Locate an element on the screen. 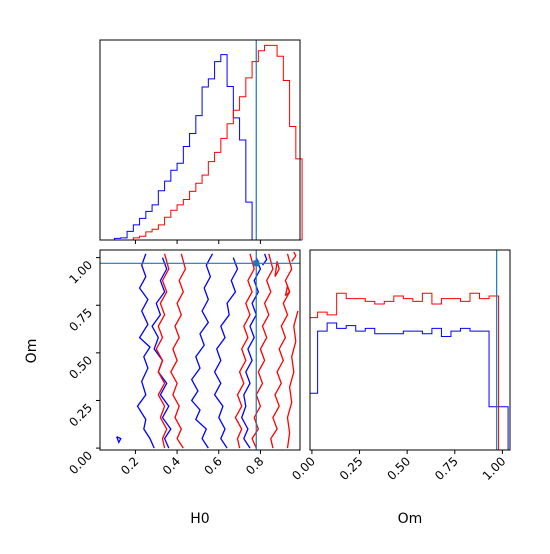 This screenshot has height=554, width=550. truth-marker is located at coordinates (256, 263).